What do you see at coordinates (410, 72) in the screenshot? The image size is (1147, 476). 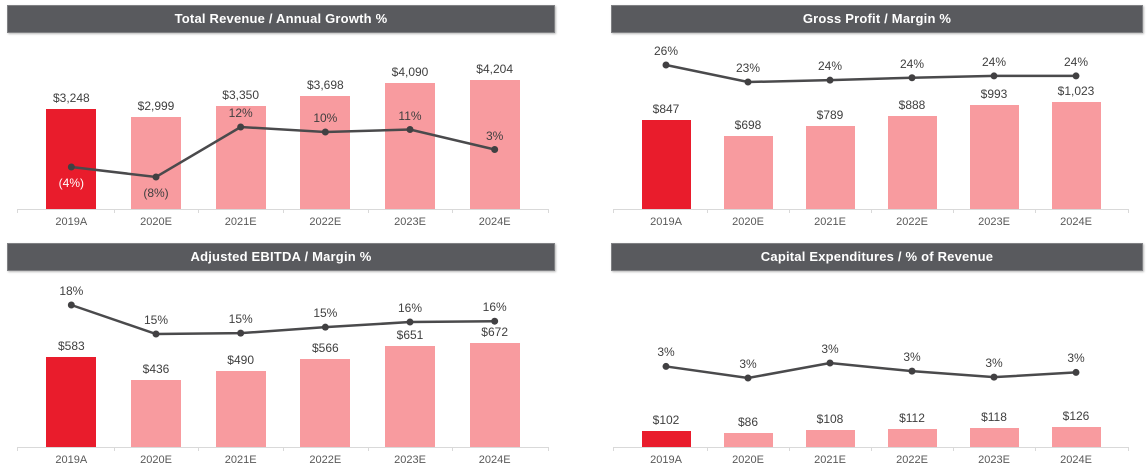 I see `bar-value-label: $4,090` at bounding box center [410, 72].